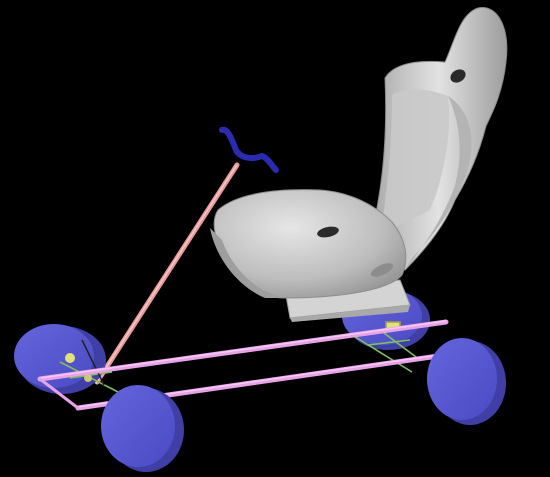  I want to click on chassis-rail-upper, so click(243, 350).